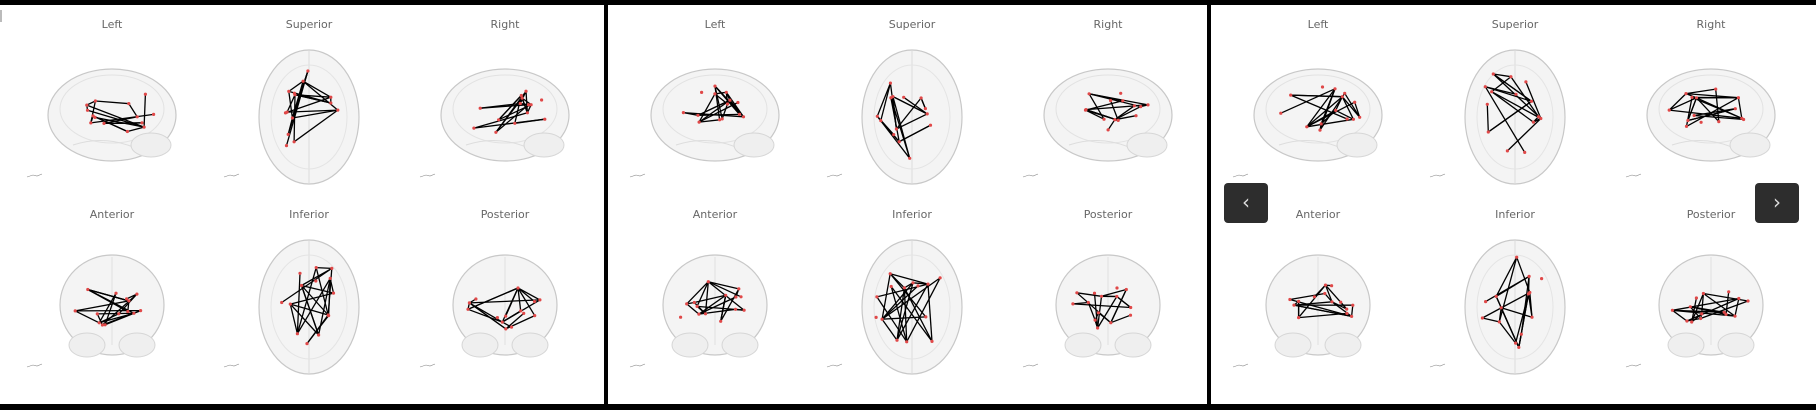 The width and height of the screenshot is (1816, 410). Describe the element at coordinates (505, 214) in the screenshot. I see `view-title: Posterior` at that location.